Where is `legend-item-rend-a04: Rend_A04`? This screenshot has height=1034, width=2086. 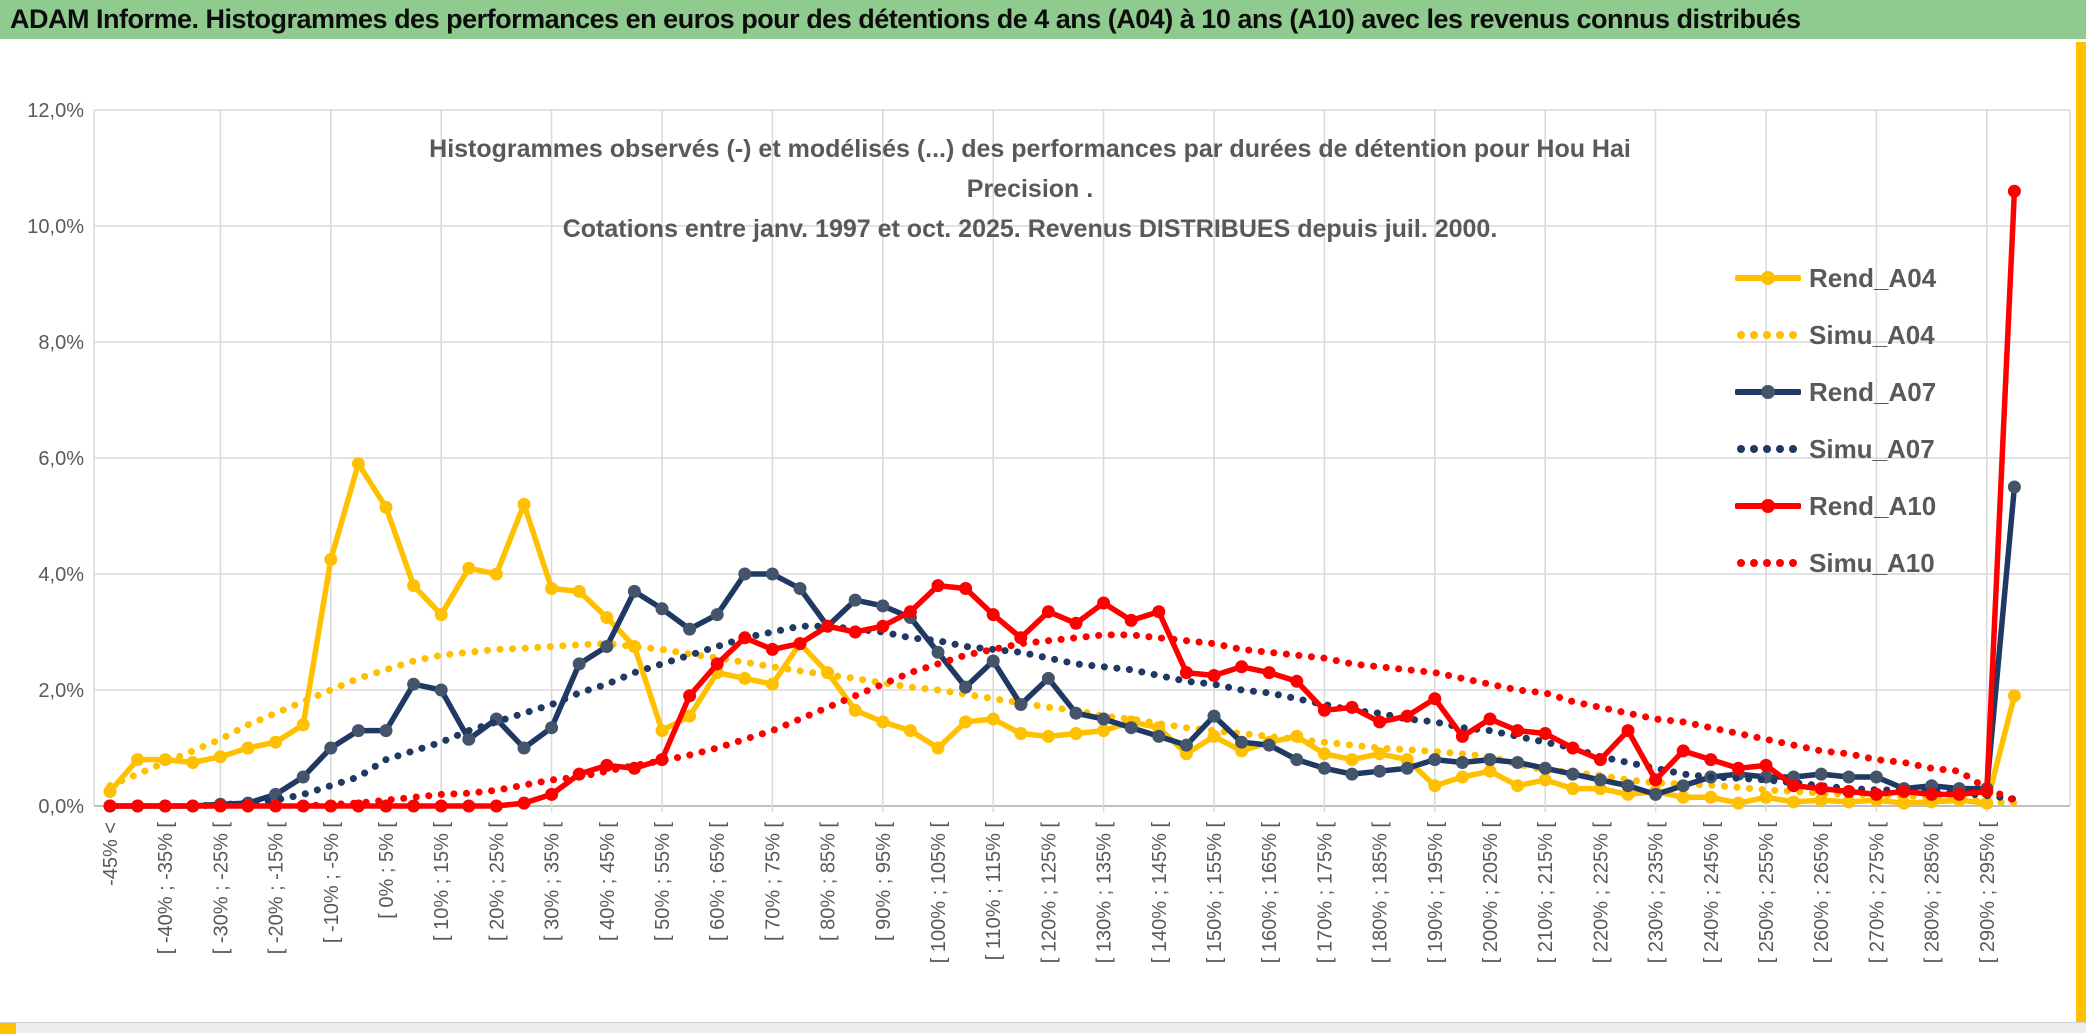 legend-item-rend-a04: Rend_A04 is located at coordinates (1900, 278).